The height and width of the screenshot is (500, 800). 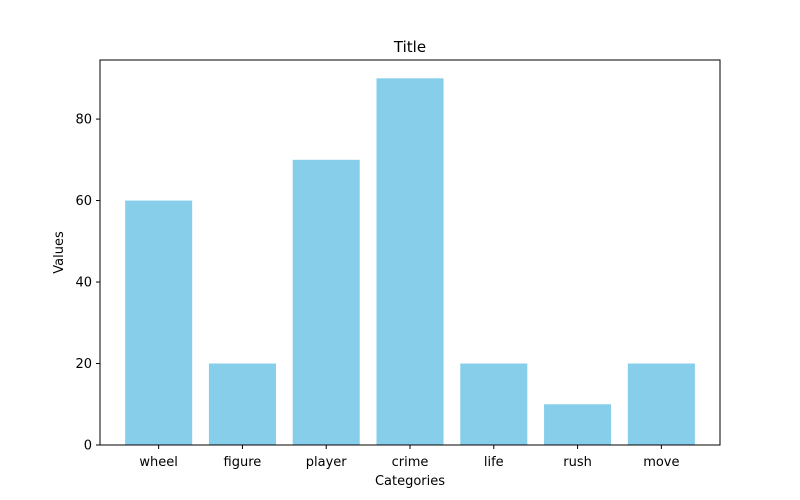 What do you see at coordinates (159, 322) in the screenshot?
I see `bar-wheel` at bounding box center [159, 322].